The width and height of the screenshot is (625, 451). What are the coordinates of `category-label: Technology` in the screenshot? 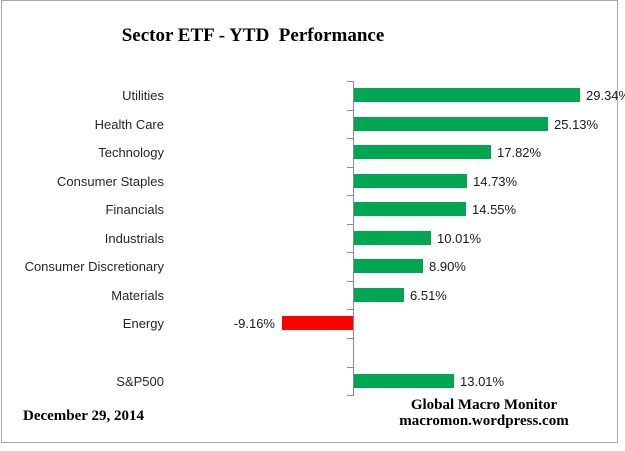 It's located at (131, 152).